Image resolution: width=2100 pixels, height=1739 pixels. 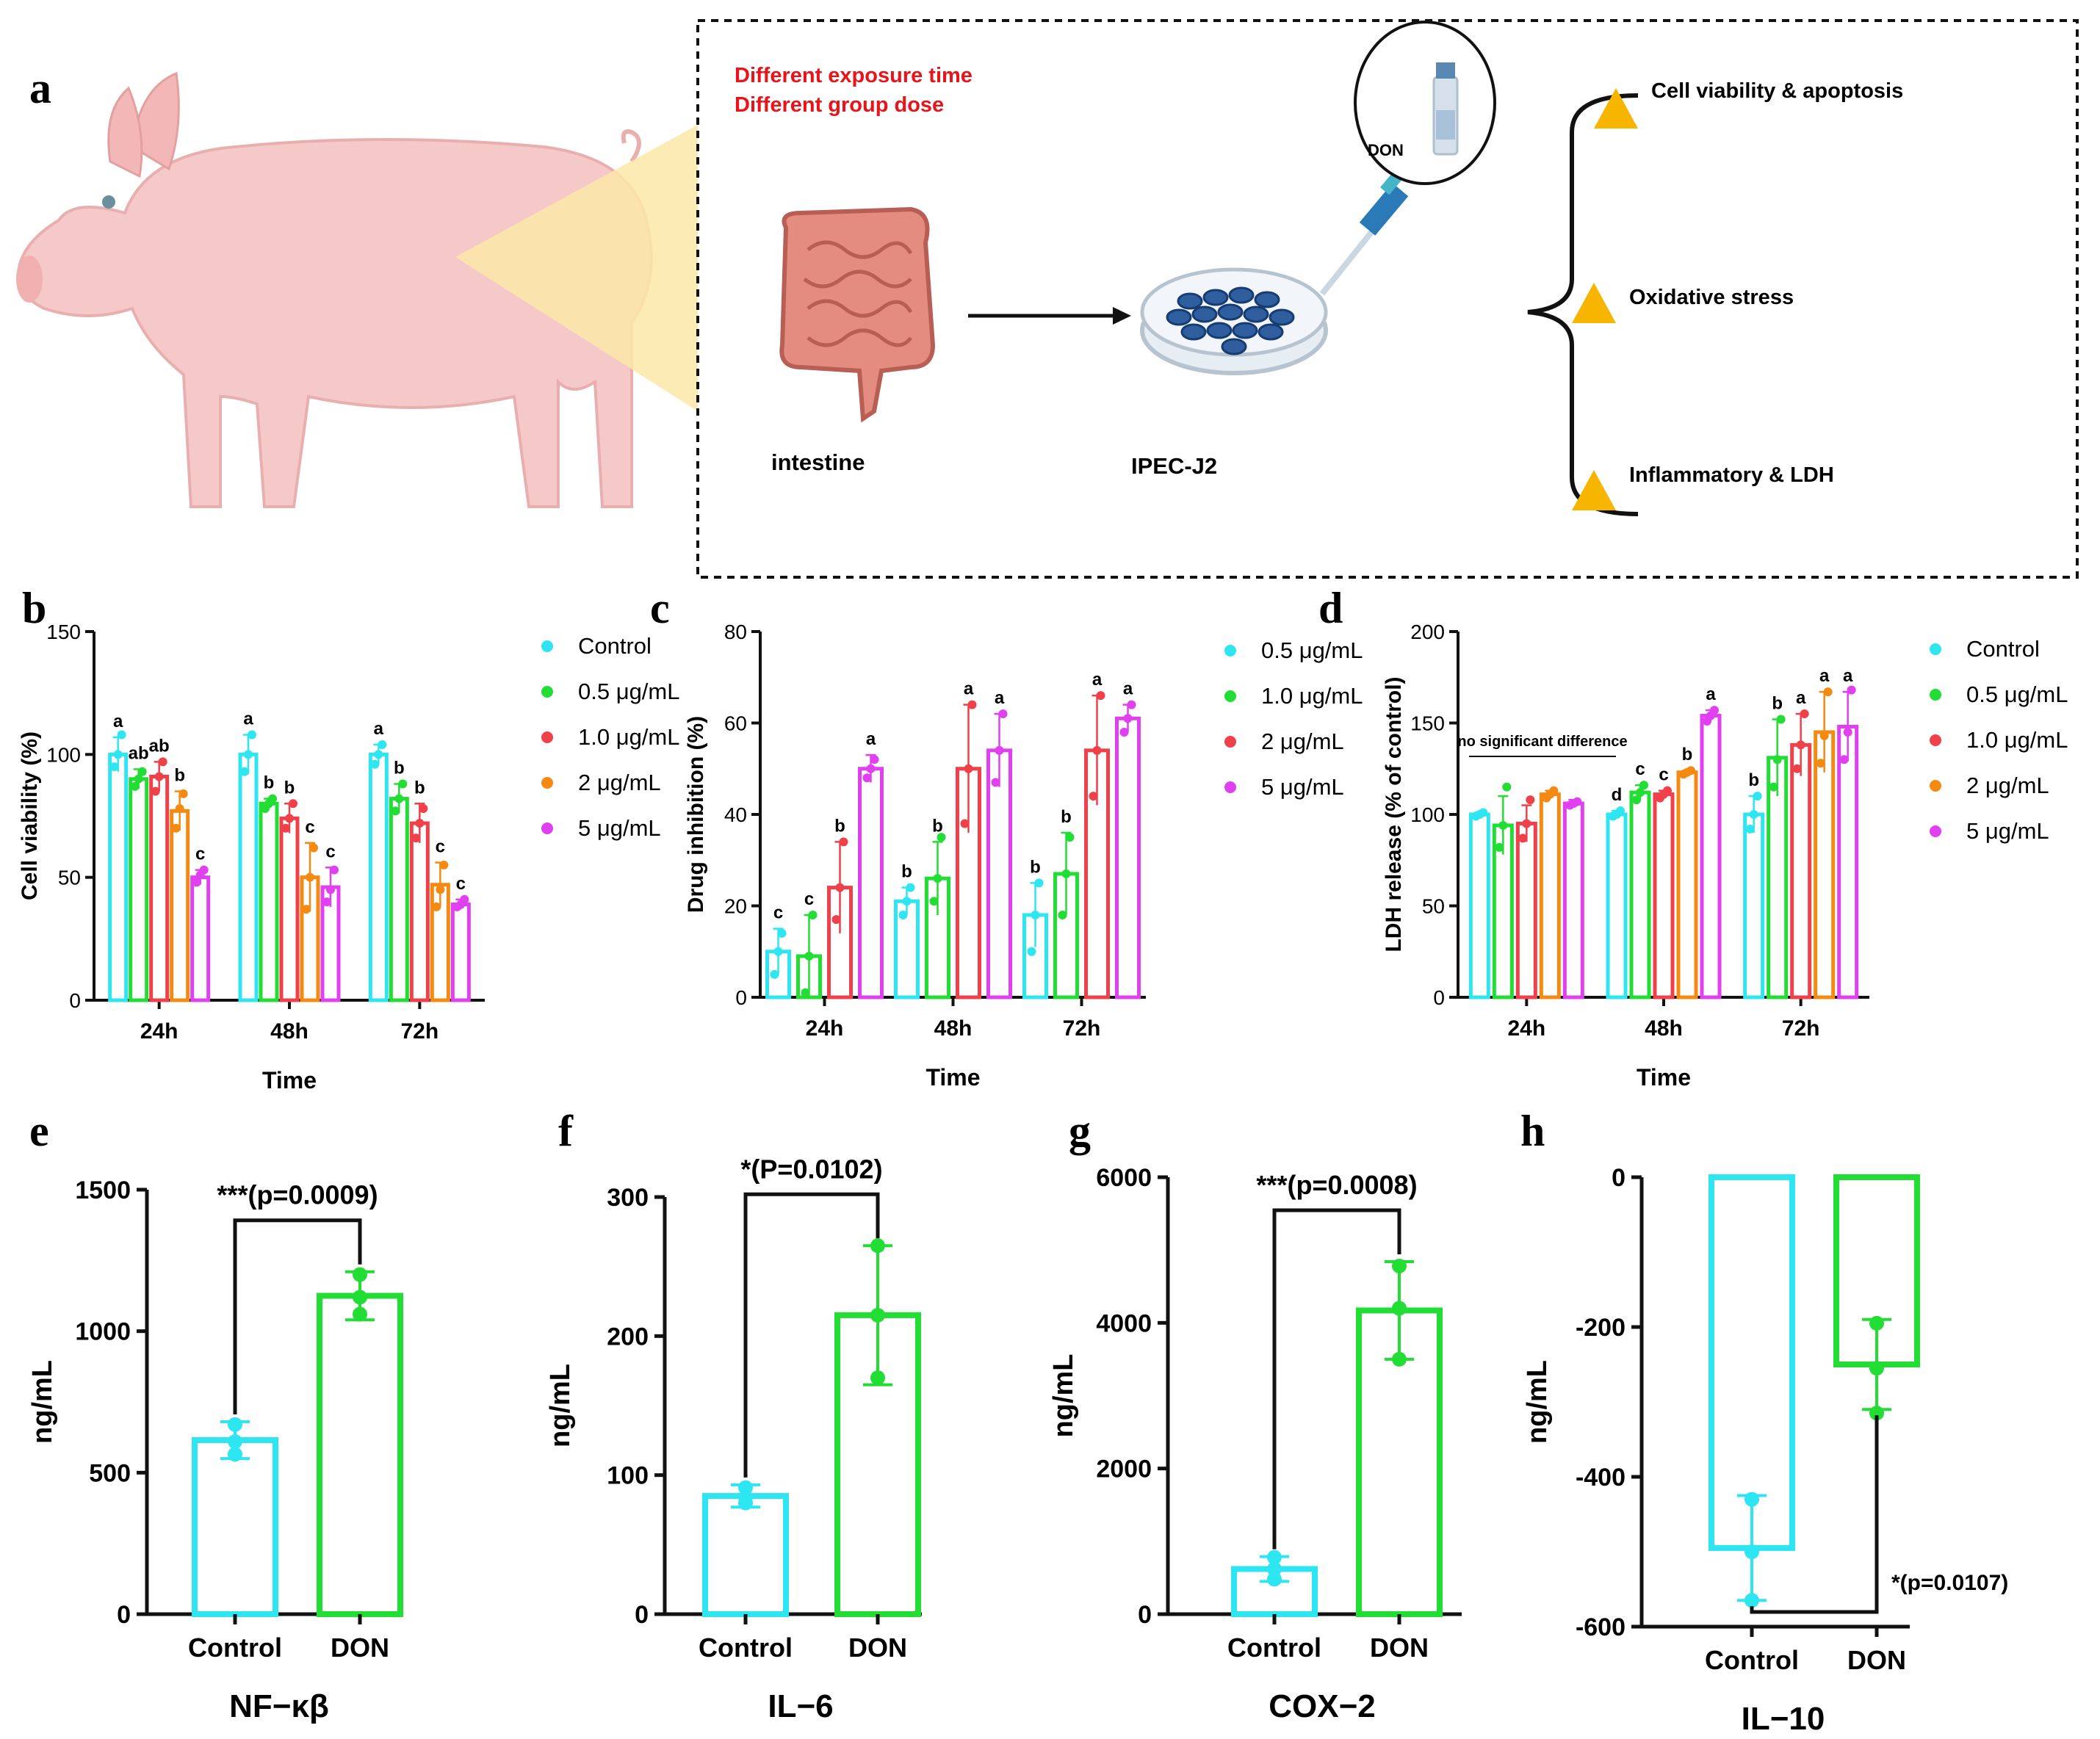 What do you see at coordinates (1600, 1478) in the screenshot?
I see `y-tick-label: -400` at bounding box center [1600, 1478].